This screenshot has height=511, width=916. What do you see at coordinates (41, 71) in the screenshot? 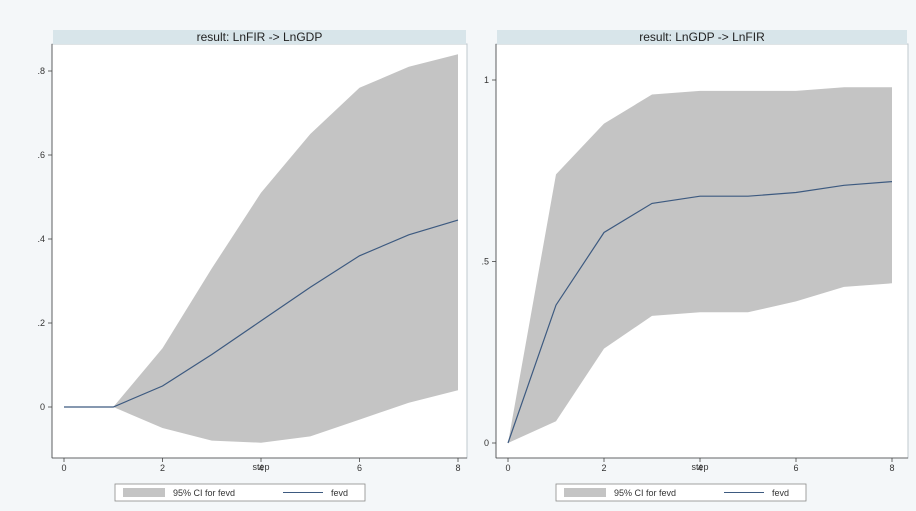
I see `y-tick-label: .8` at bounding box center [41, 71].